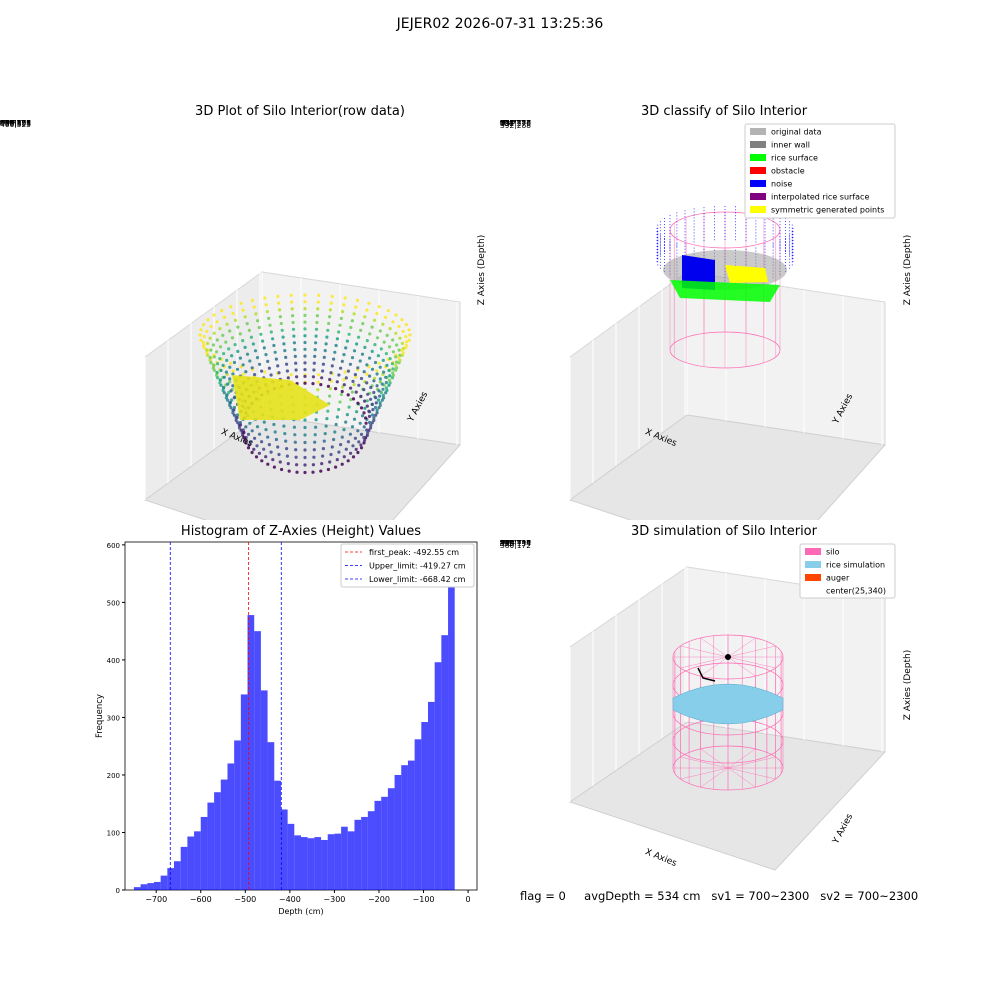 Image resolution: width=1000 pixels, height=1000 pixels. What do you see at coordinates (512, 121) in the screenshot?
I see `x-tick-label: 263,341` at bounding box center [512, 121].